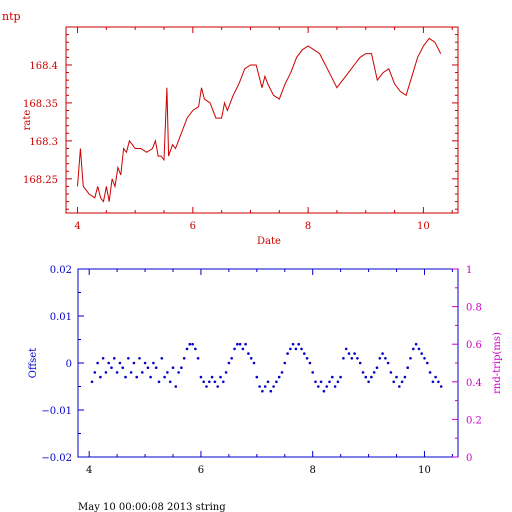  I want to click on offset-y-tick-label: 0.01, so click(61, 317).